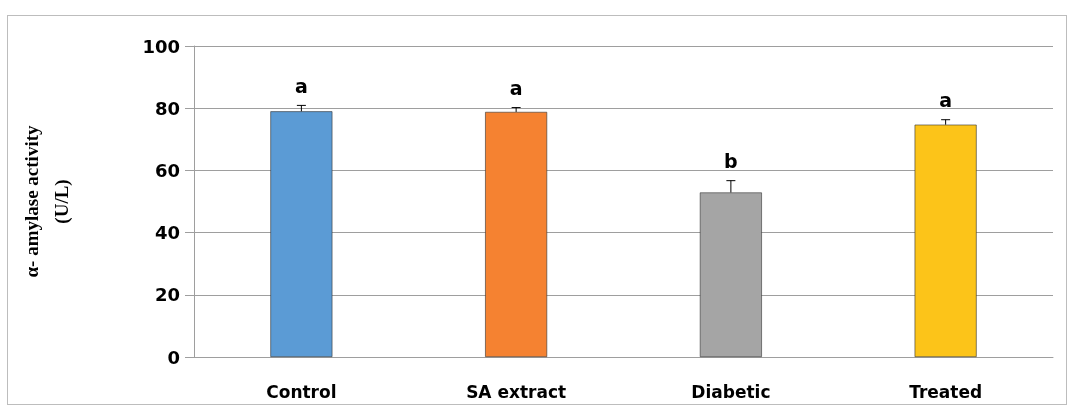  Describe the element at coordinates (167, 170) in the screenshot. I see `y-tick-label: 60` at that location.